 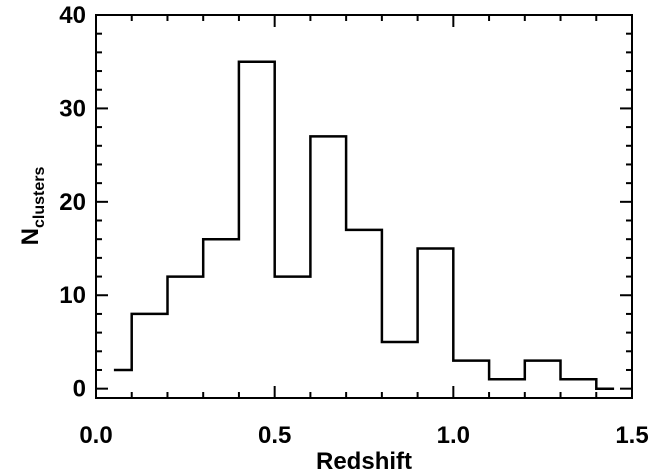 I want to click on svg-text: Nclusters, so click(x=32, y=206).